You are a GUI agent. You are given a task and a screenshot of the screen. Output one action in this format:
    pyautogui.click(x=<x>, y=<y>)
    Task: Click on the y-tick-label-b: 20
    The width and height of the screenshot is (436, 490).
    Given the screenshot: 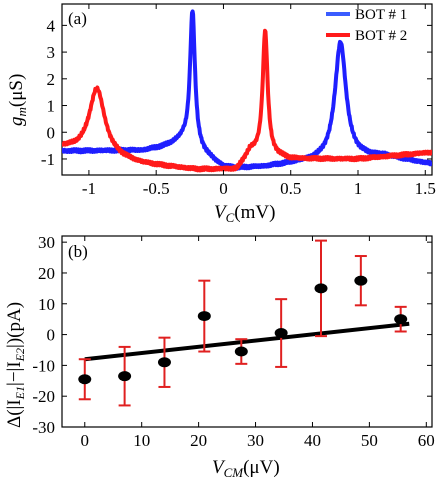 What is the action you would take?
    pyautogui.click(x=46, y=273)
    